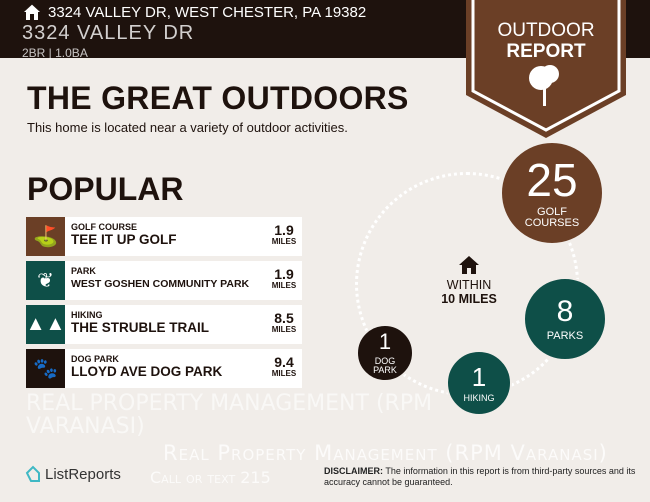  I want to click on count-circle: 1 HIKING, so click(479, 383).